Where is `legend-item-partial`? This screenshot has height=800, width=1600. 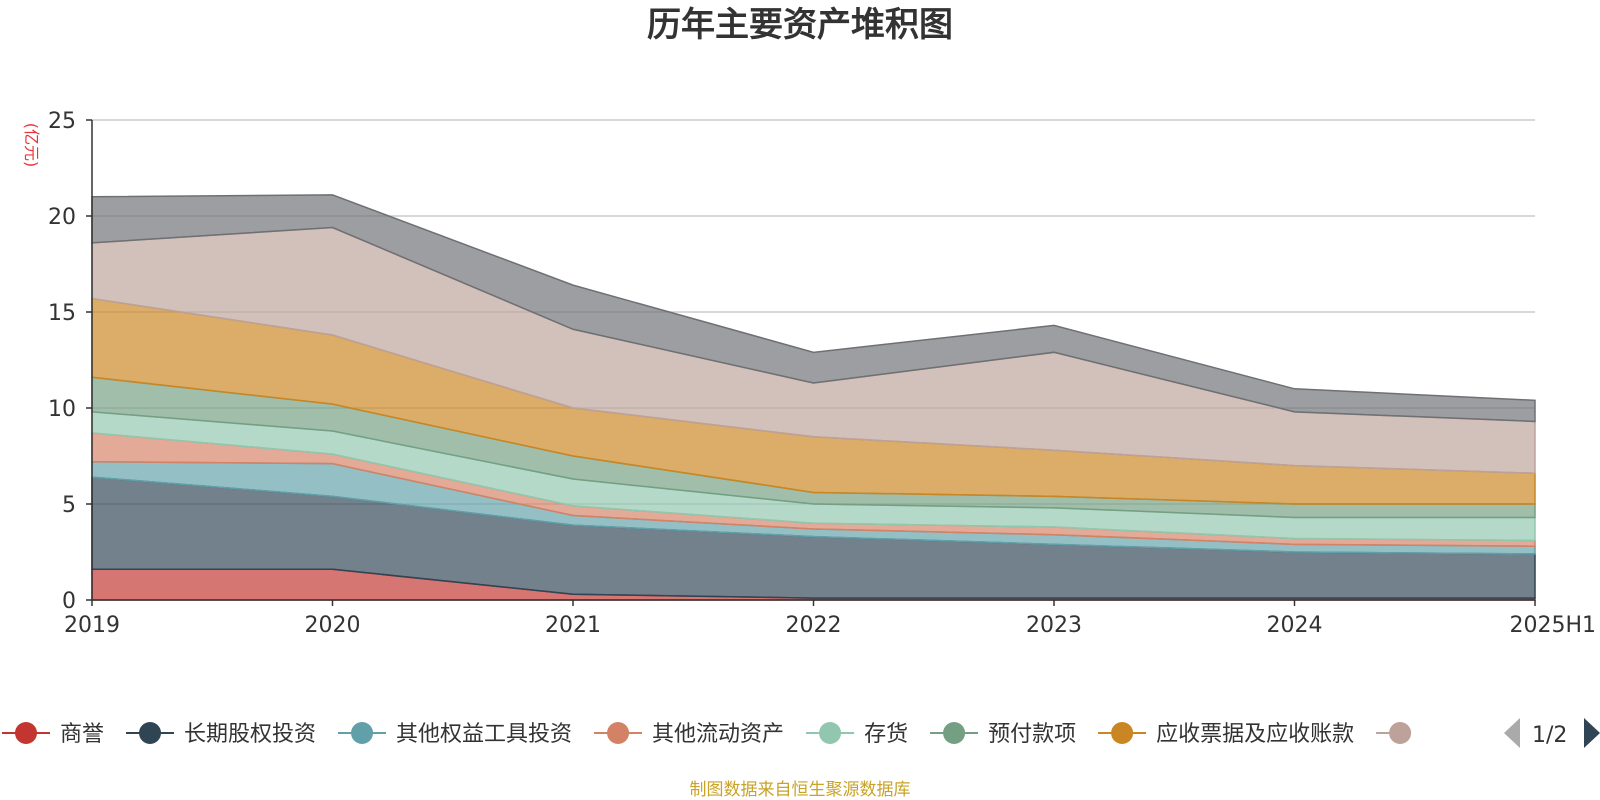 legend-item-partial is located at coordinates (1394, 733).